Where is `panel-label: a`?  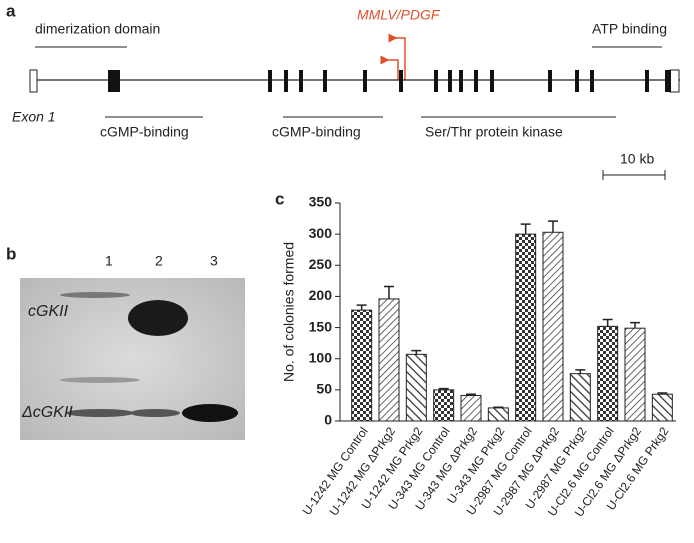
panel-label: a is located at coordinates (11, 10).